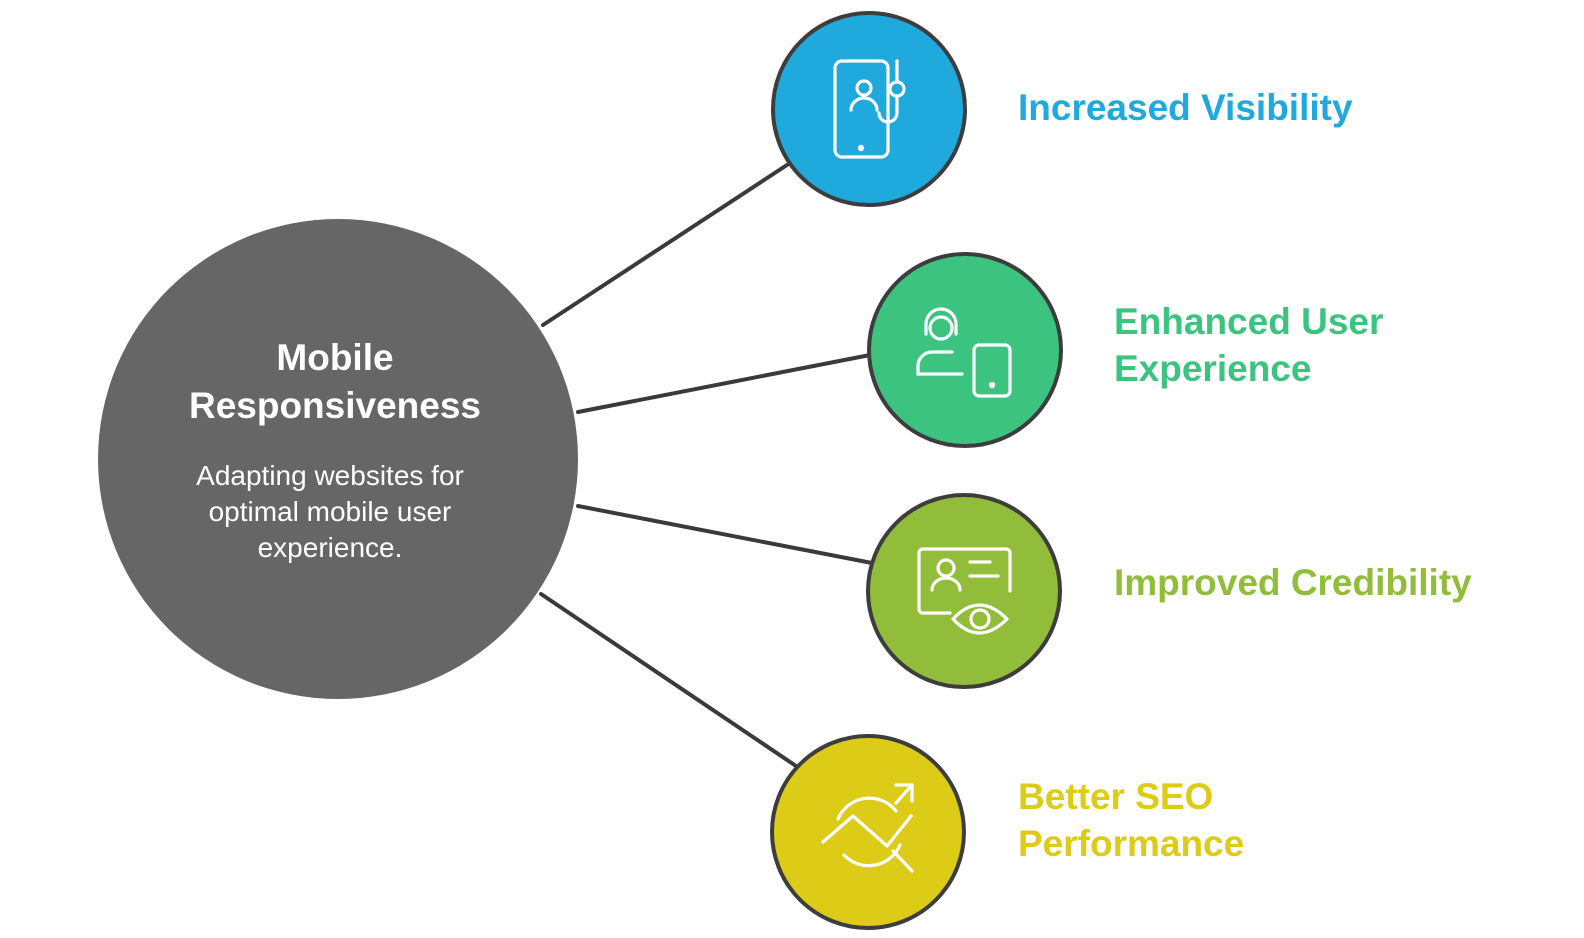  I want to click on hub-desc-line3: experience., so click(330, 547).